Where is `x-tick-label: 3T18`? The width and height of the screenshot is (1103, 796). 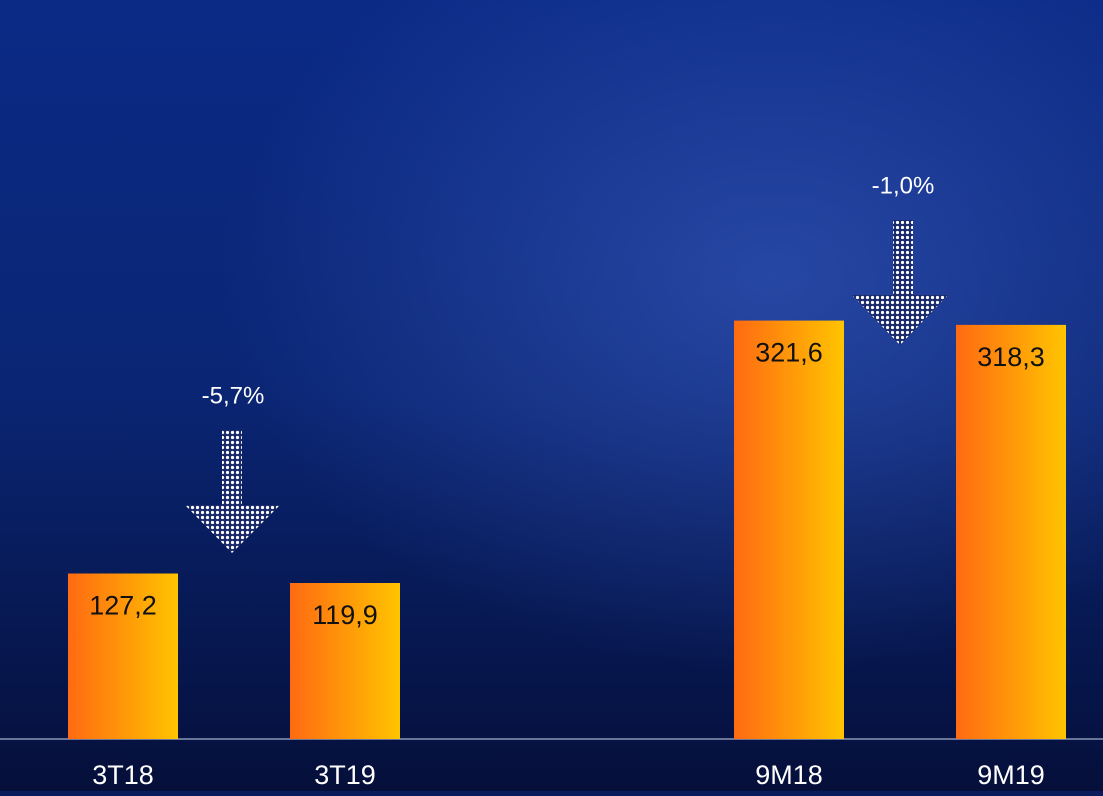 x-tick-label: 3T18 is located at coordinates (123, 775).